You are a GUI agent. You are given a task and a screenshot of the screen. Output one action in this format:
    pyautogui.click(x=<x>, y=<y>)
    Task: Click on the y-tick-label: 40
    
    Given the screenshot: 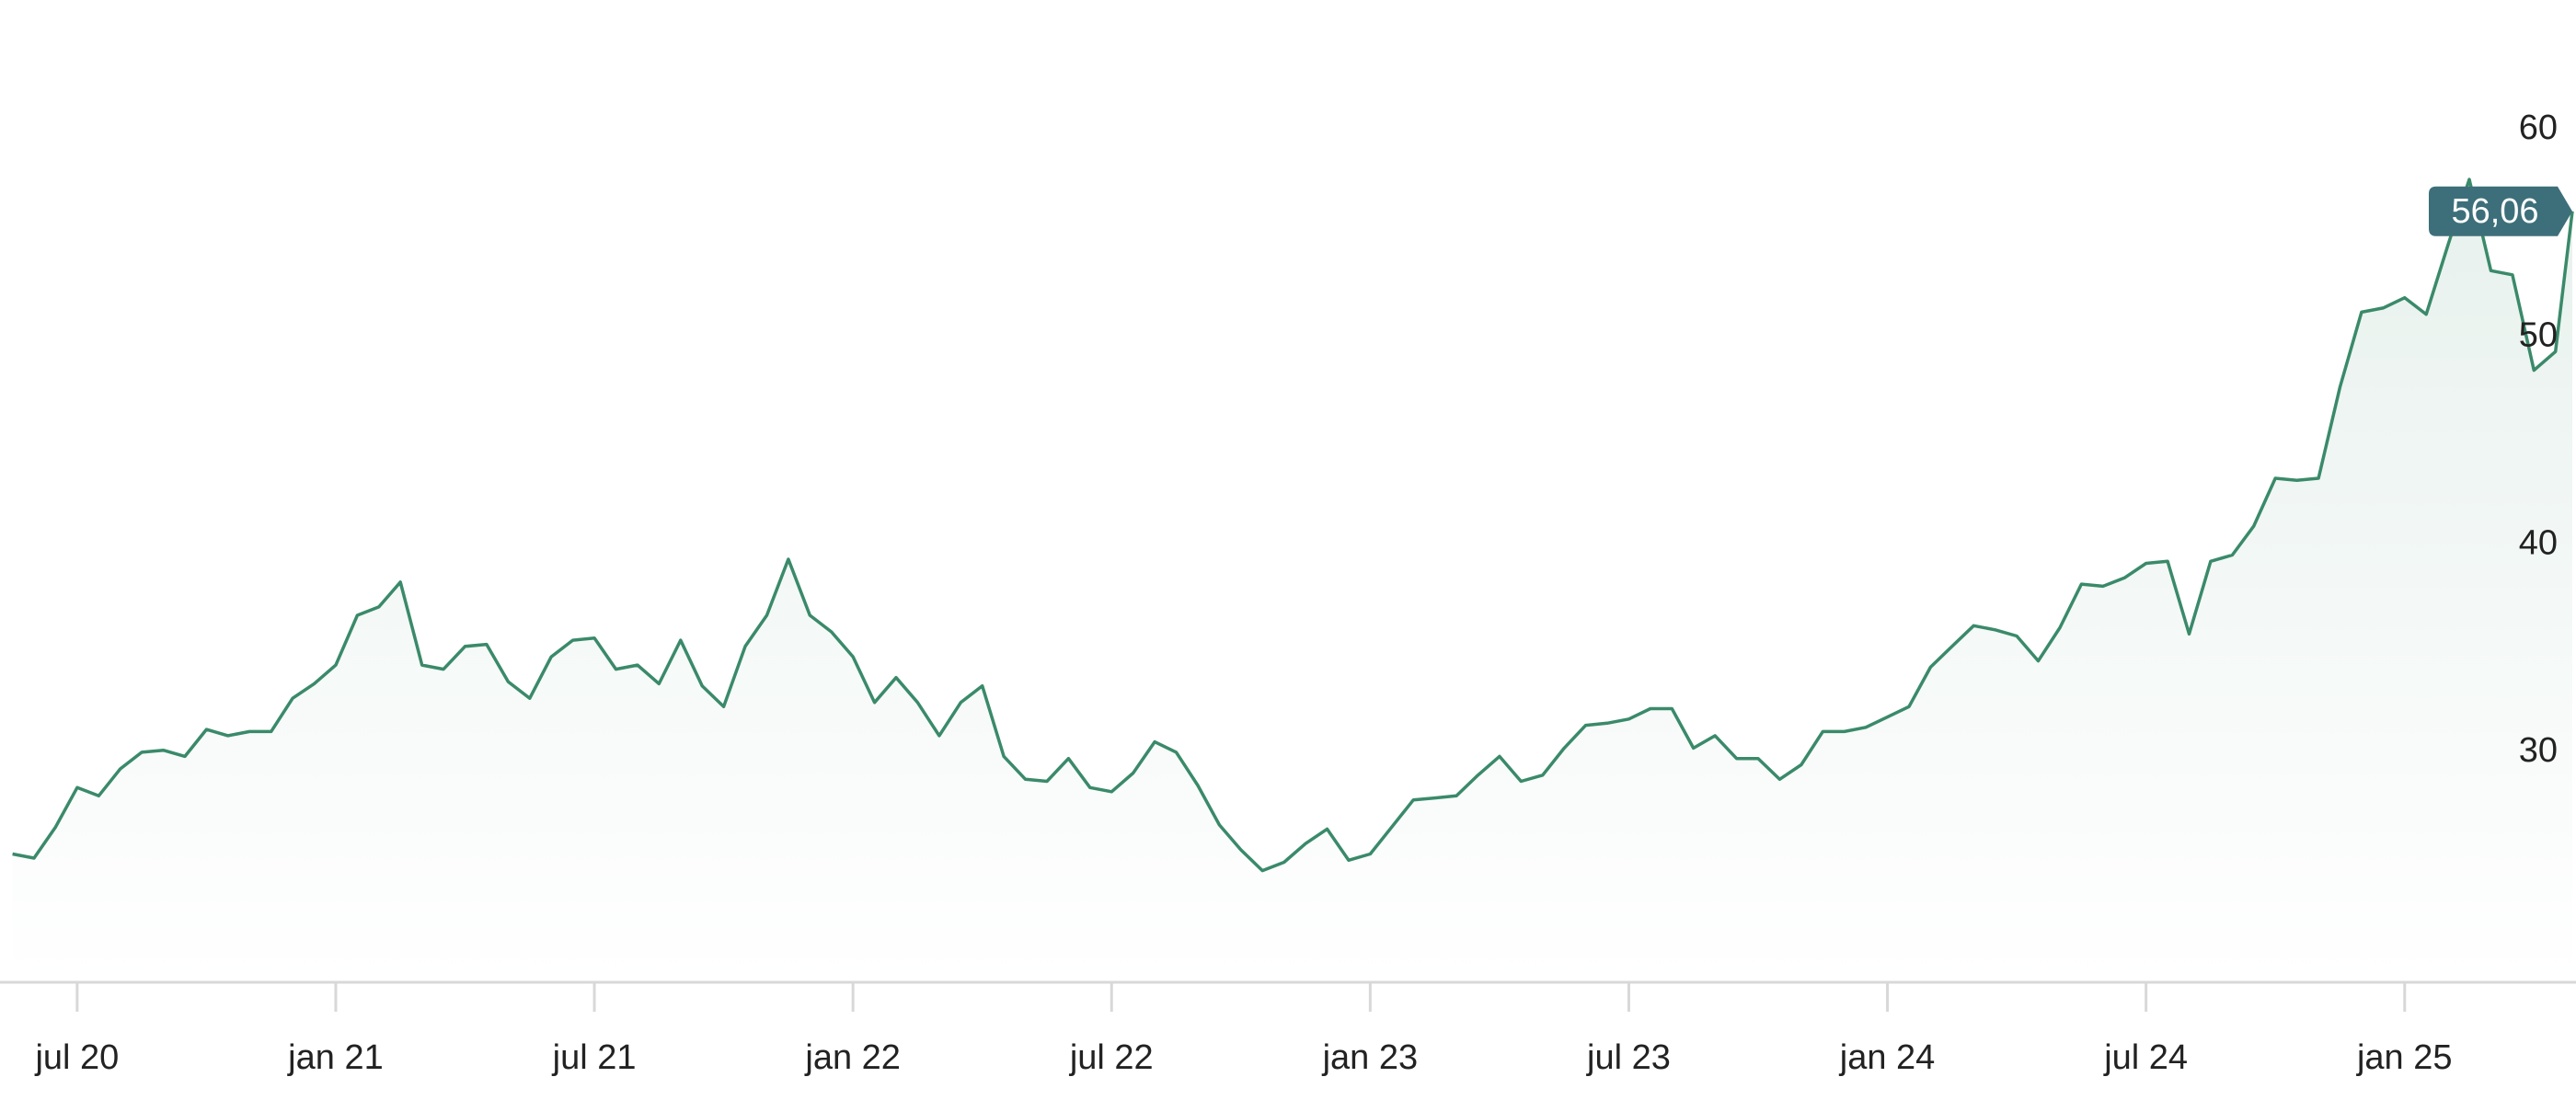 What is the action you would take?
    pyautogui.click(x=2538, y=542)
    